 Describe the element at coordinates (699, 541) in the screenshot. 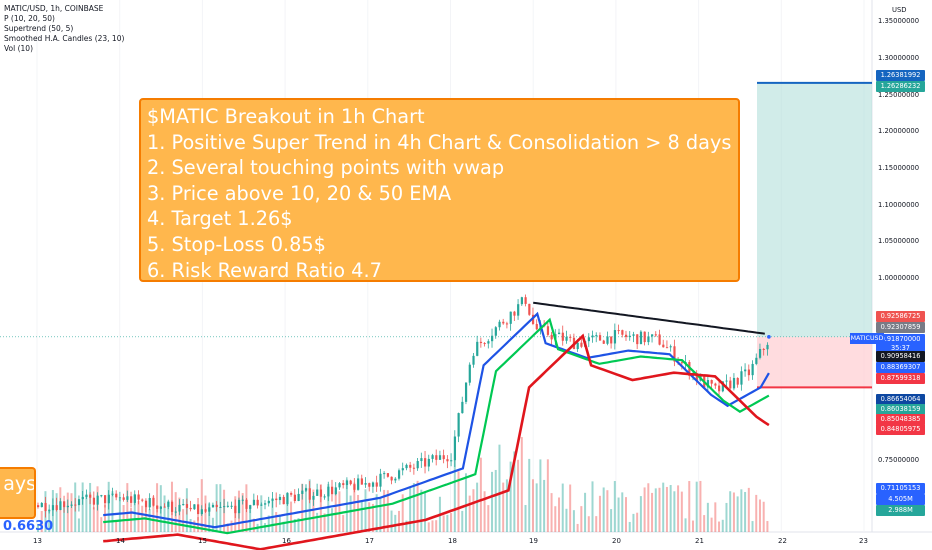

I see `date-label: 21` at that location.